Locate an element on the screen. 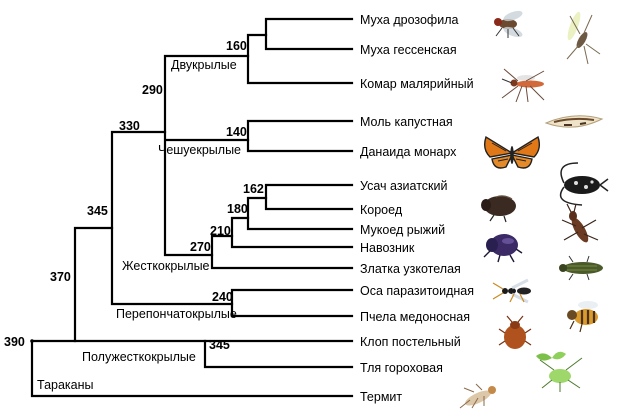  bedbug-icon is located at coordinates (515, 332).